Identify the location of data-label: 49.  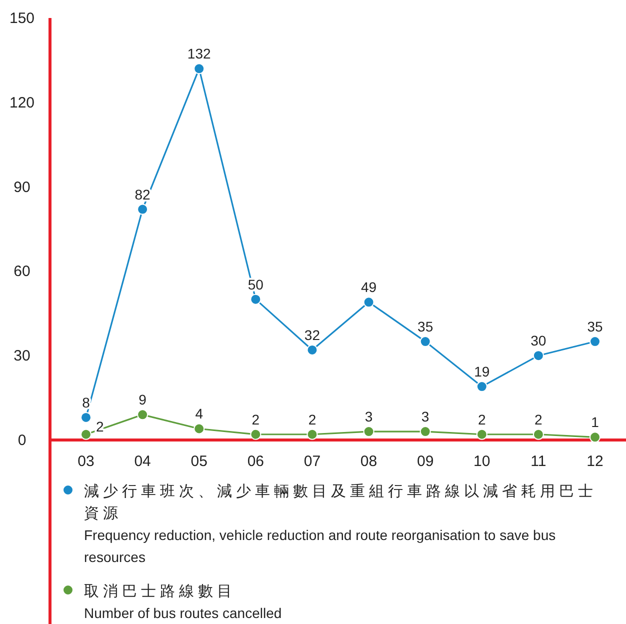
(368, 287).